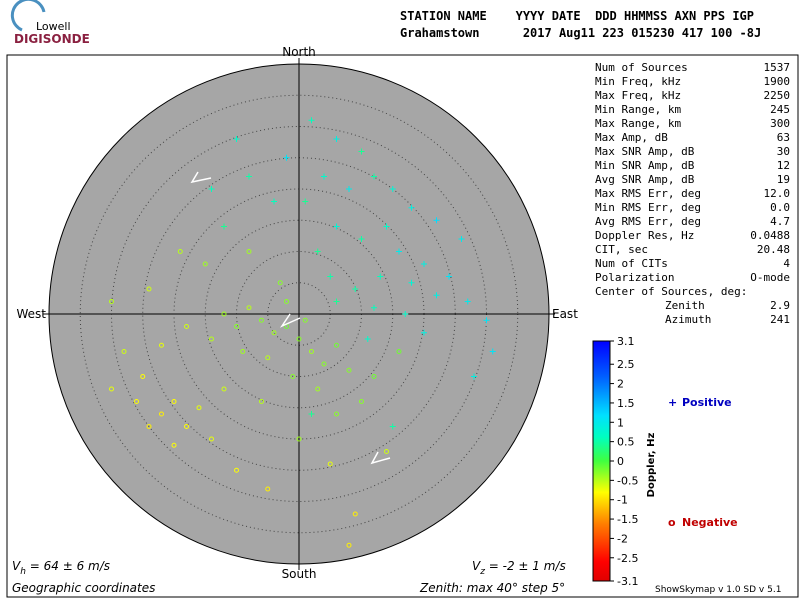 Image resolution: width=800 pixels, height=604 pixels. I want to click on colorbar-tick-label: 1.5, so click(626, 403).